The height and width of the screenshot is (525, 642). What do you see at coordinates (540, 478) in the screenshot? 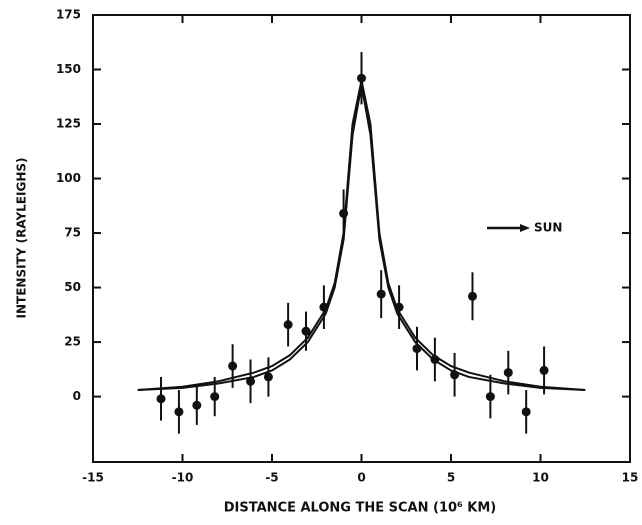
I see `x-tick-label: 10` at bounding box center [540, 478].